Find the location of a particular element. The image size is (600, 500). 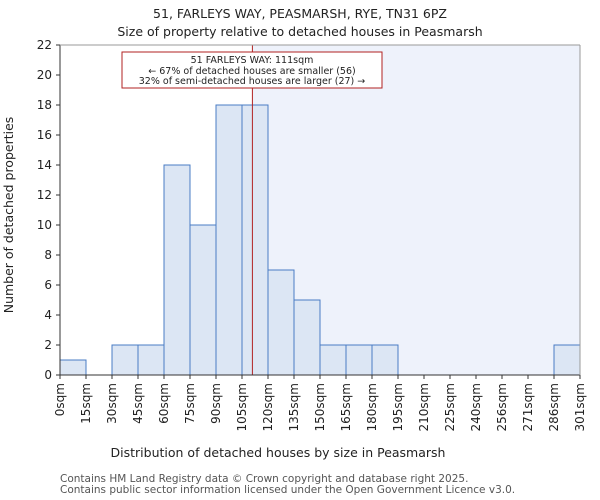

annotation-box is located at coordinates (252, 70).